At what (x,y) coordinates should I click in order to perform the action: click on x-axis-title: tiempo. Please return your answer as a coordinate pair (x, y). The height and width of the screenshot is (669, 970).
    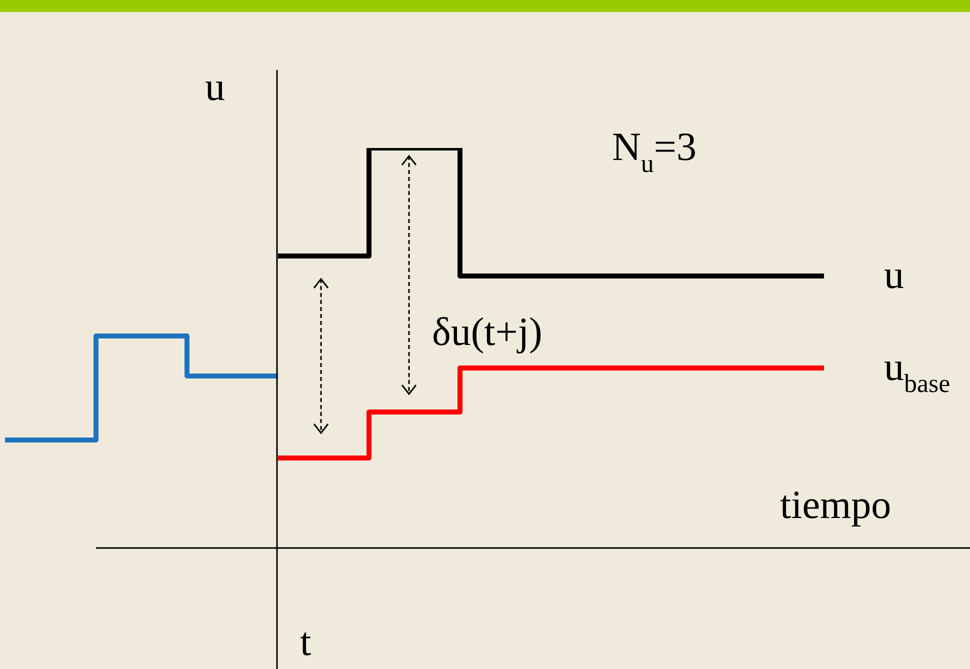
    Looking at the image, I should click on (836, 504).